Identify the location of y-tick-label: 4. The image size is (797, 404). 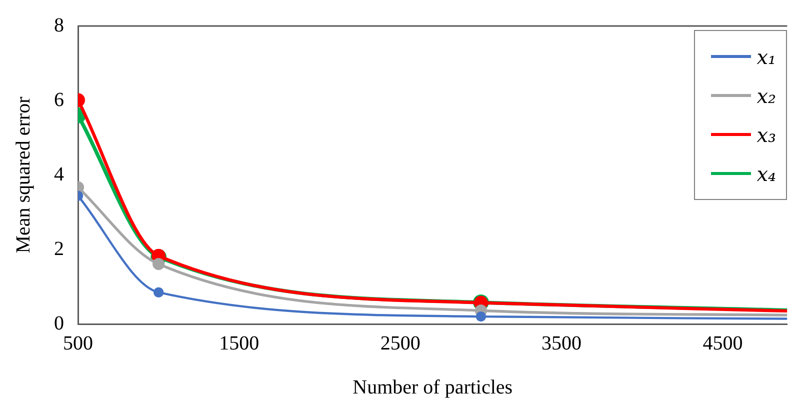
(59, 174).